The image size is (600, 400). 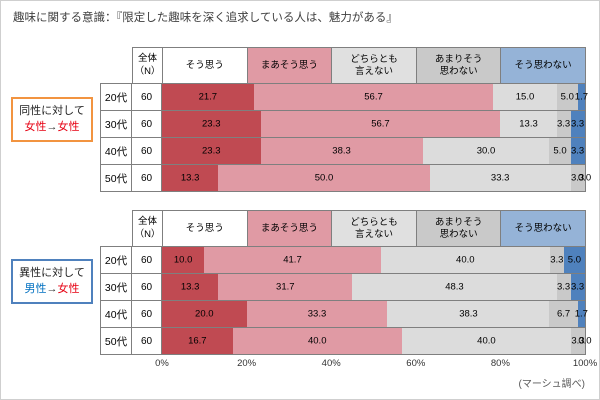 I want to click on bar-value-label: 1.7, so click(x=581, y=97).